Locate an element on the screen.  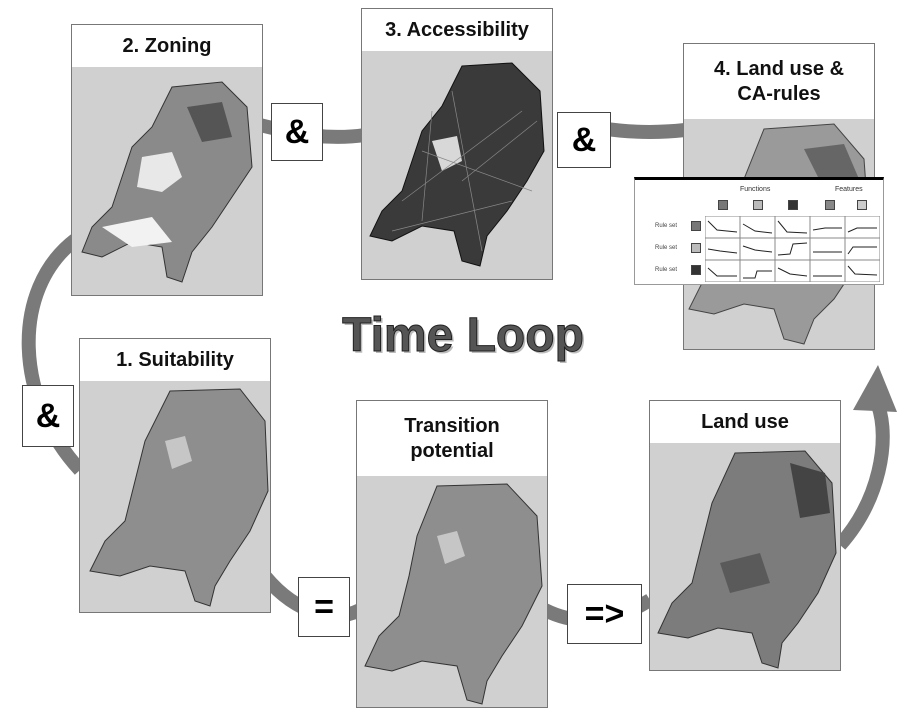
transition-map is located at coordinates (452, 591).